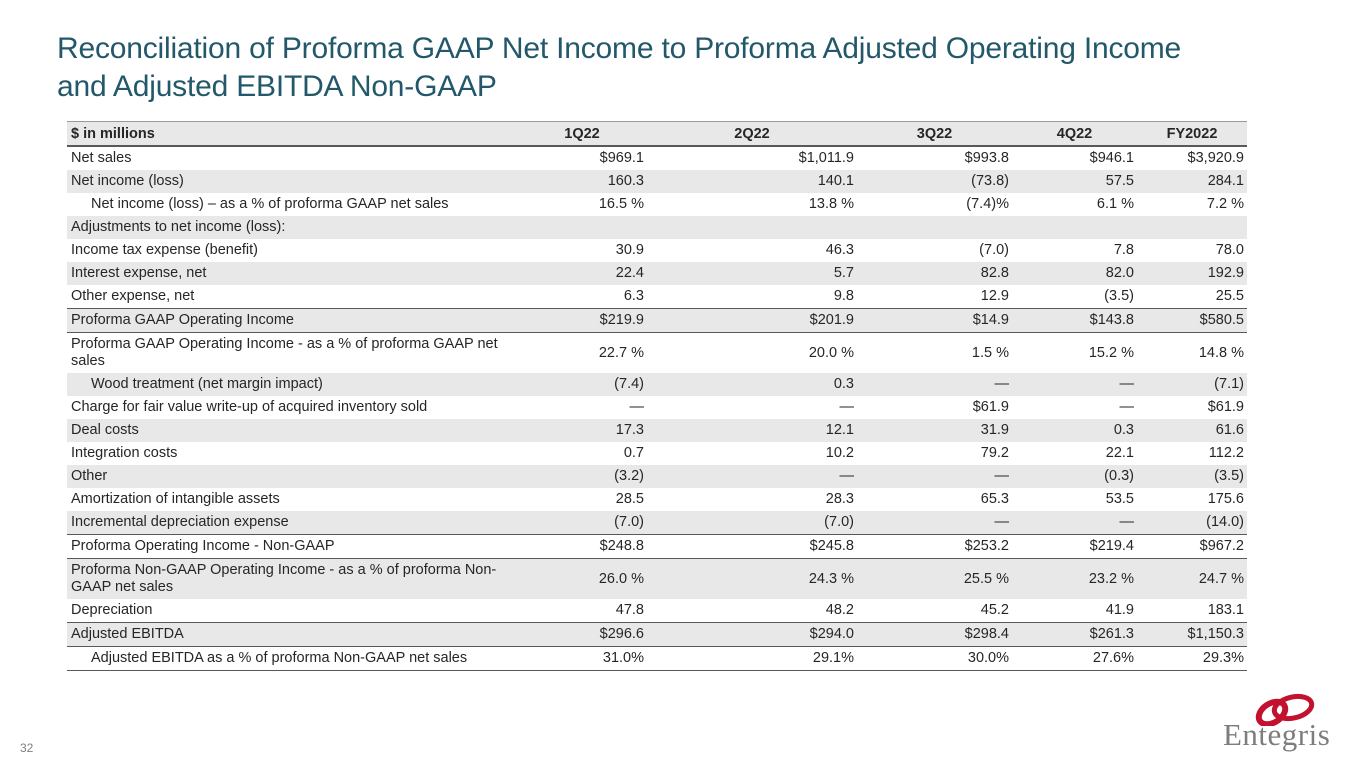 This screenshot has height=768, width=1365. What do you see at coordinates (994, 610) in the screenshot?
I see `row-value: 45.2` at bounding box center [994, 610].